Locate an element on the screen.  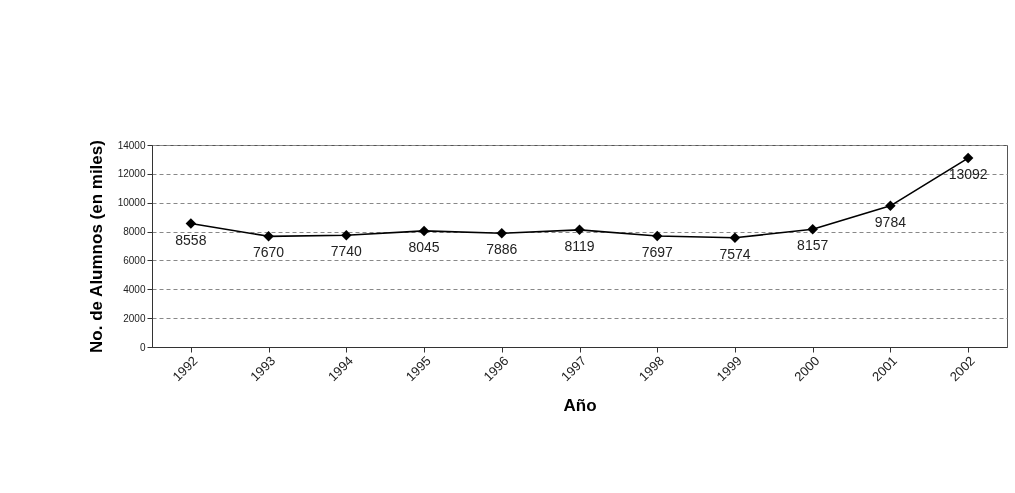
data-label: 8045 is located at coordinates (424, 246).